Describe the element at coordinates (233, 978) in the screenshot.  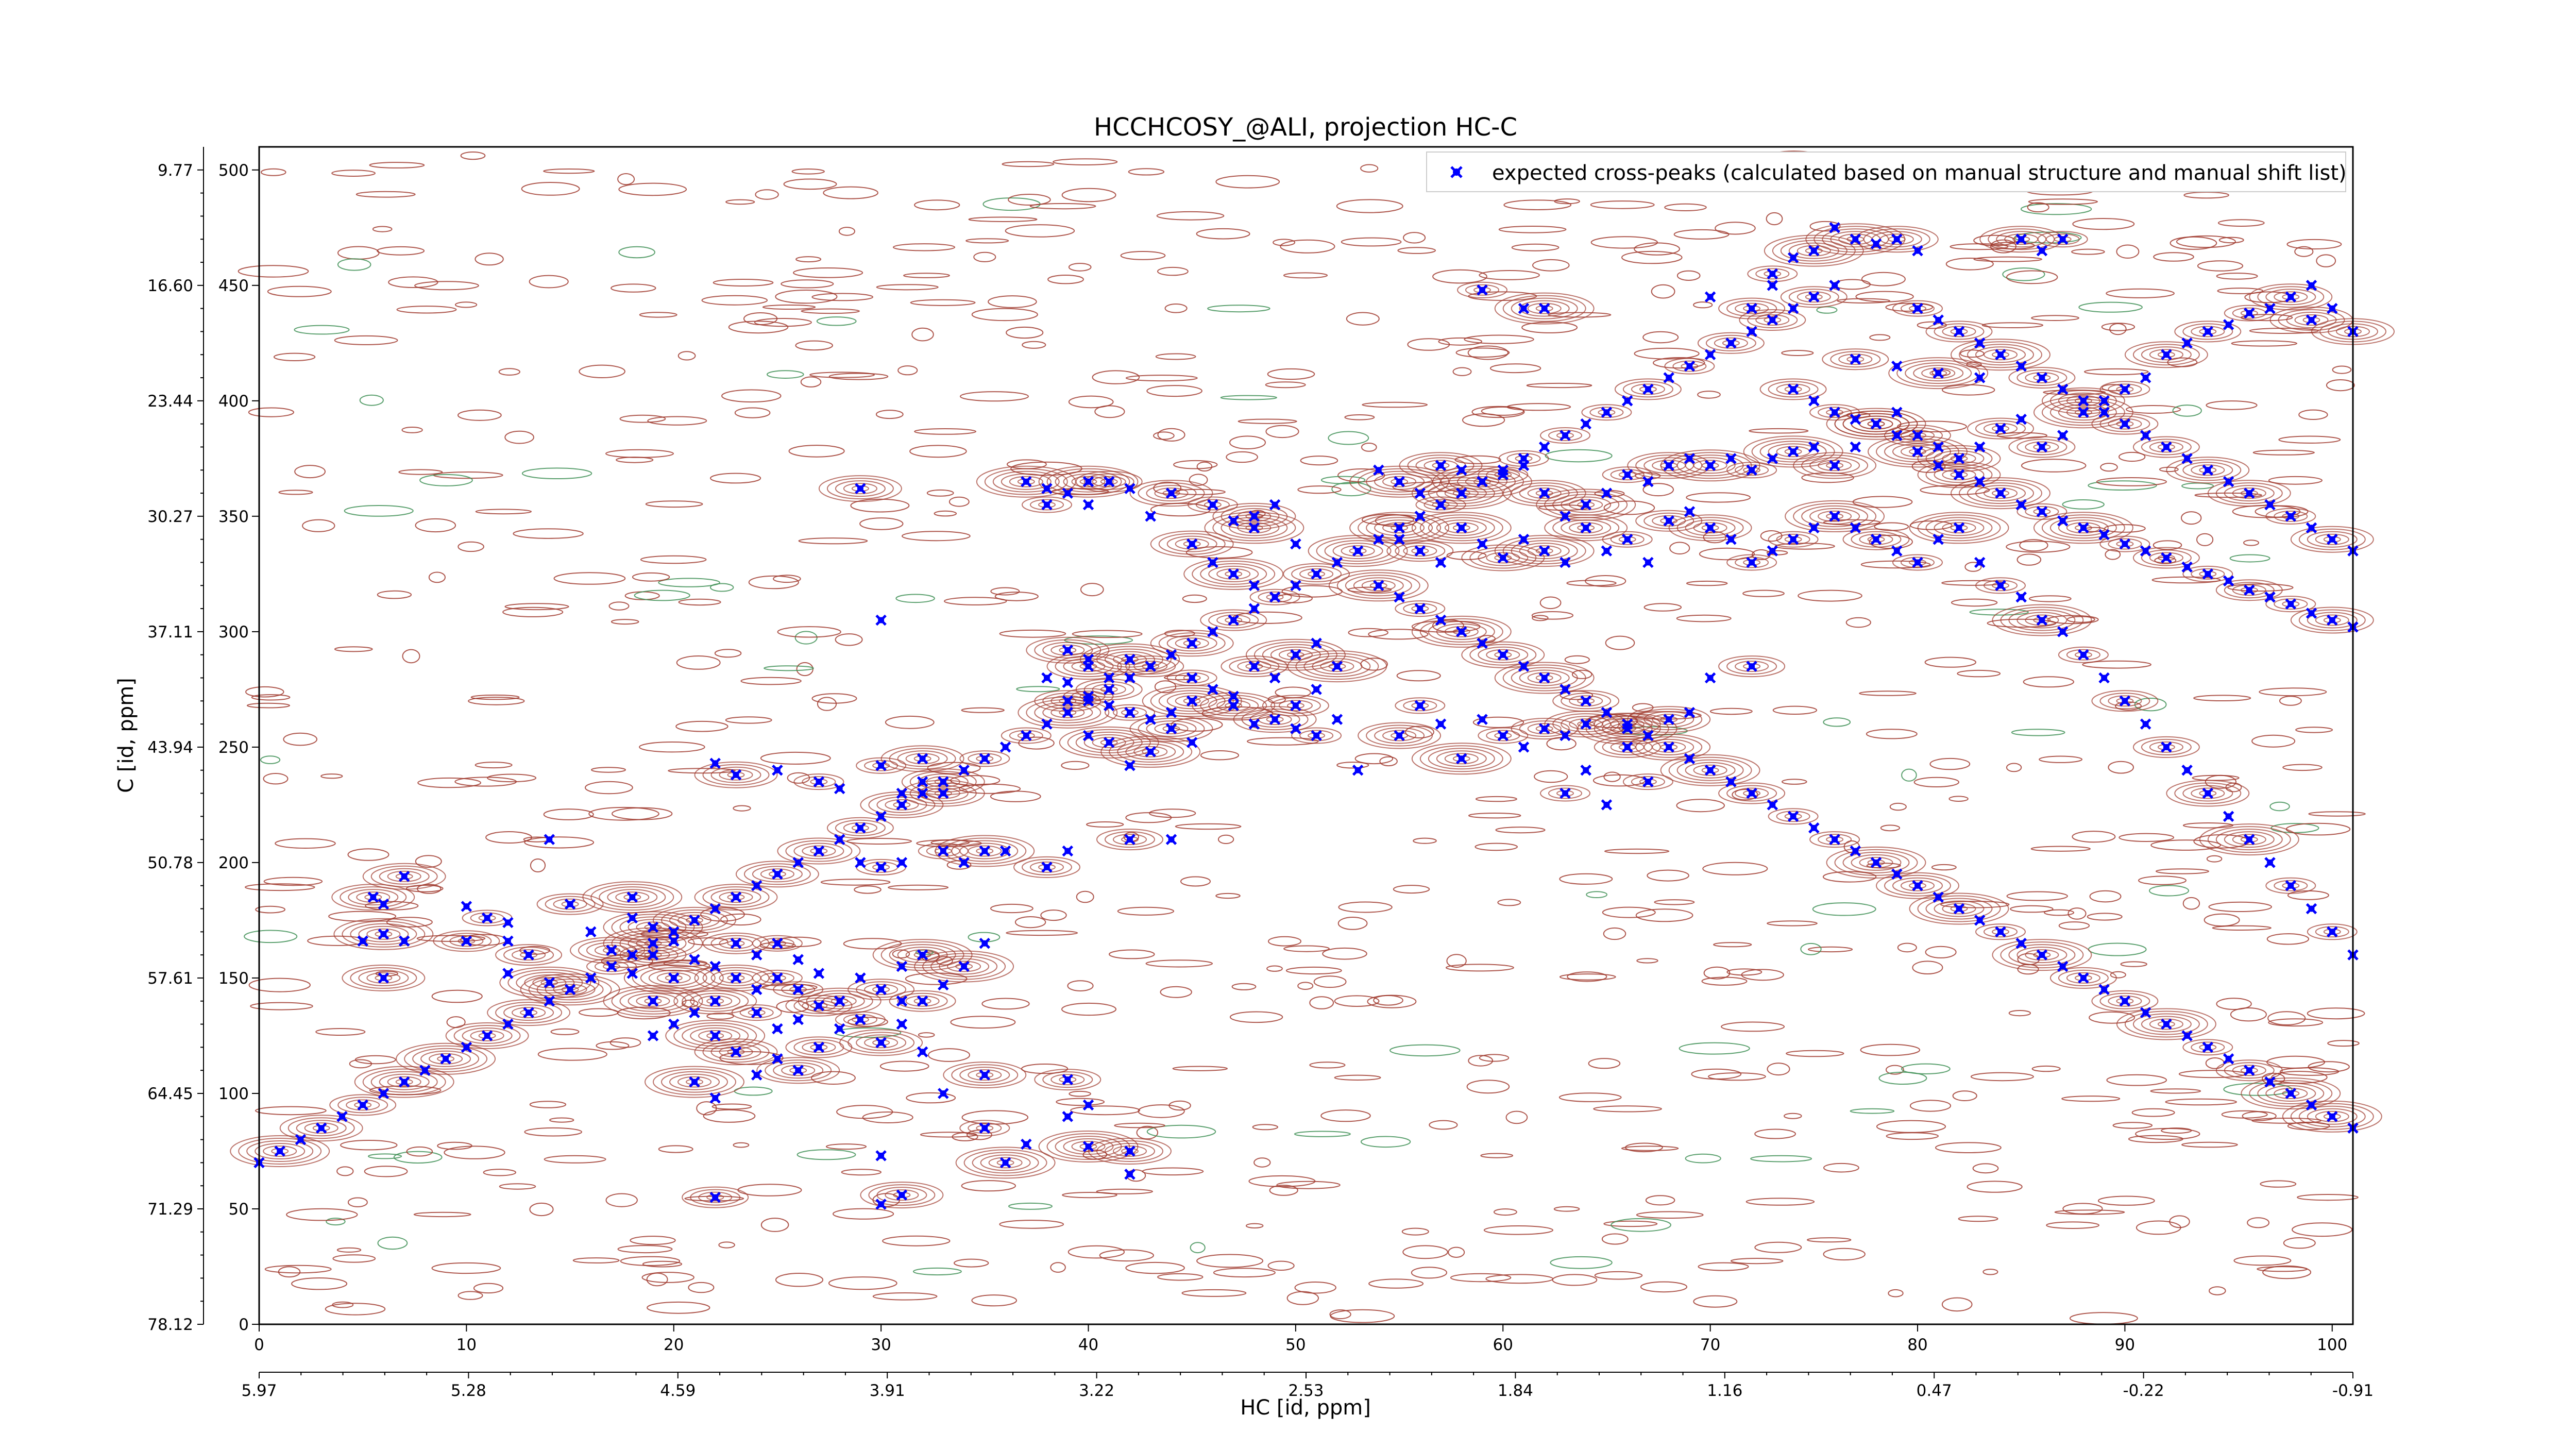
I see `y-tick-label: 150` at that location.